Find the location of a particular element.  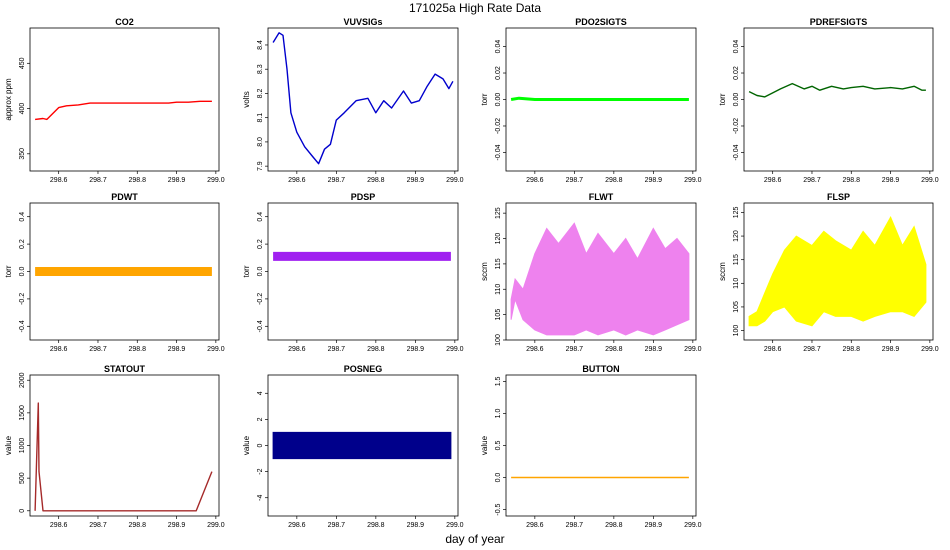

y-tick-label: 0.2 is located at coordinates (22, 244).